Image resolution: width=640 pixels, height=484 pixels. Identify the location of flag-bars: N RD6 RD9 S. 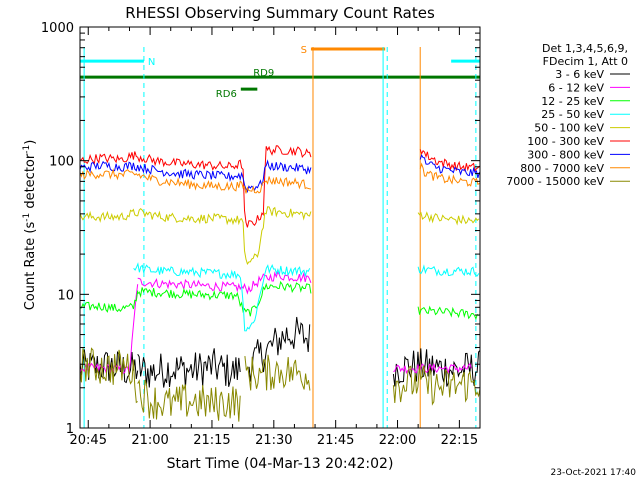
(280, 72).